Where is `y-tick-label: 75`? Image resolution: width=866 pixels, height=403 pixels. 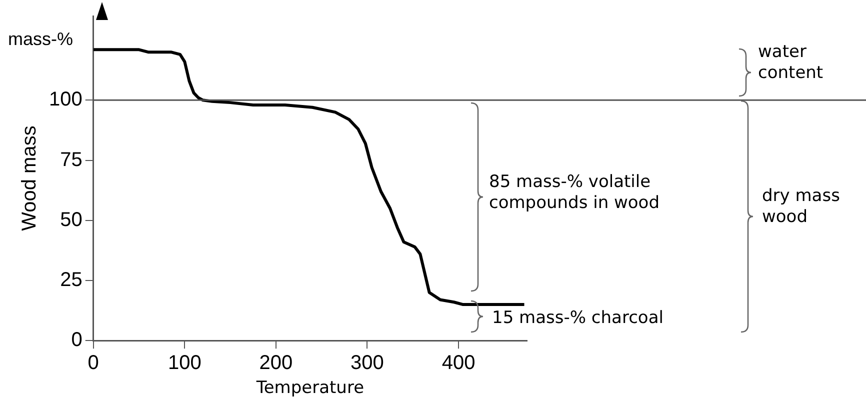
y-tick-label: 75 is located at coordinates (71, 159).